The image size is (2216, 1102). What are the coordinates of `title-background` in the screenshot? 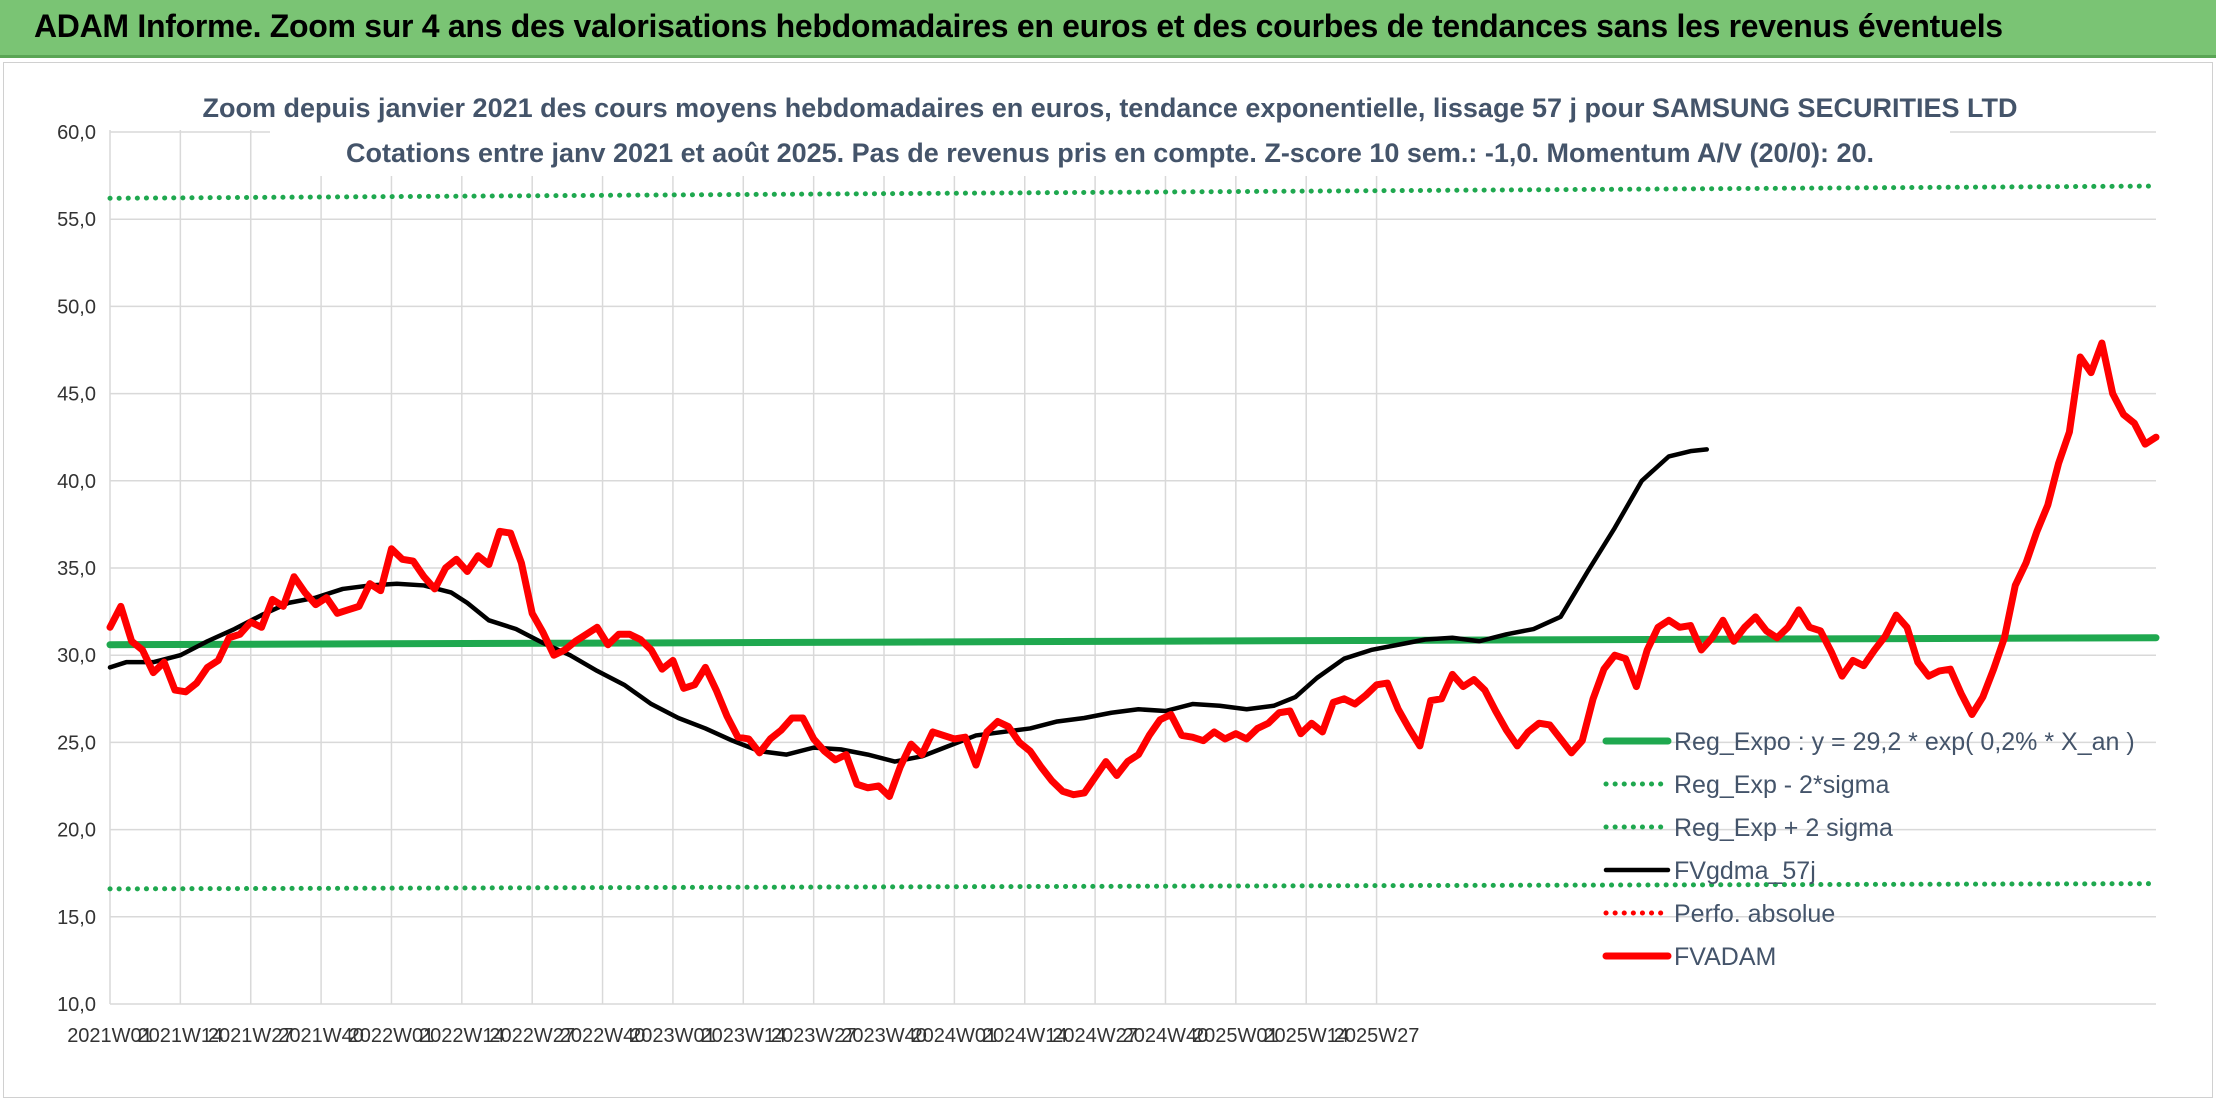 It's located at (1110, 130).